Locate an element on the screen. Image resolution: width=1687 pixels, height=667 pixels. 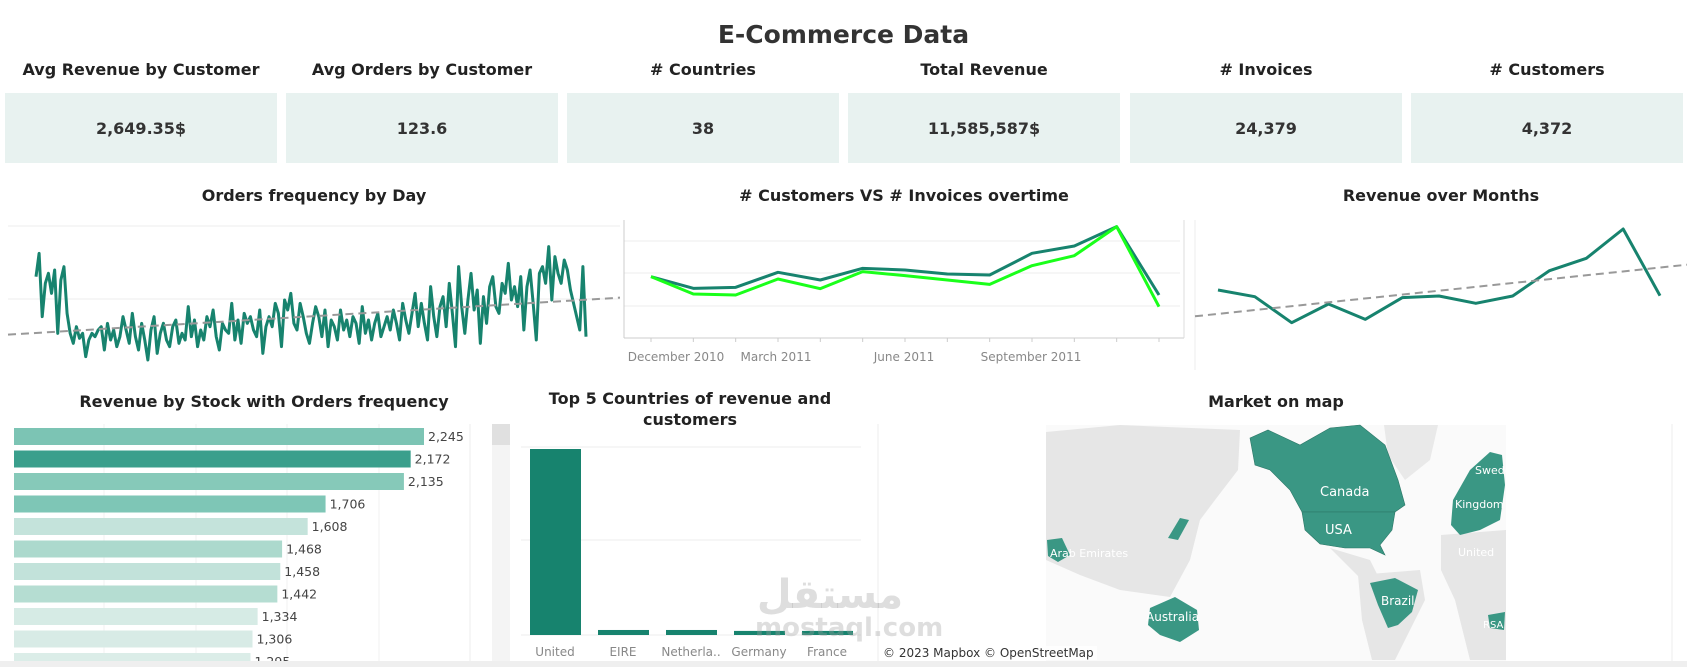
kpi-value: 38 is located at coordinates (703, 128).